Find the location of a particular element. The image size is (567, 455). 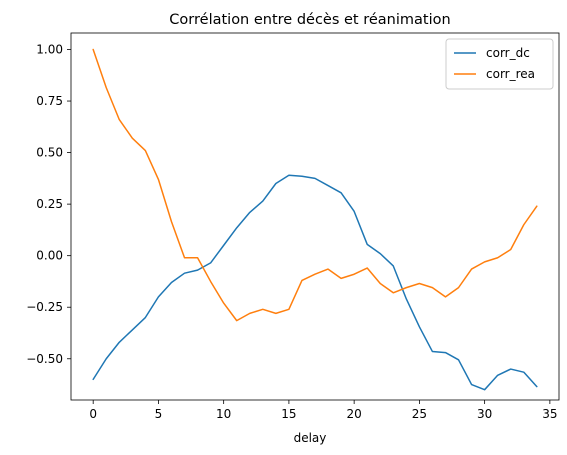

x-tick-label: 30 is located at coordinates (484, 414).